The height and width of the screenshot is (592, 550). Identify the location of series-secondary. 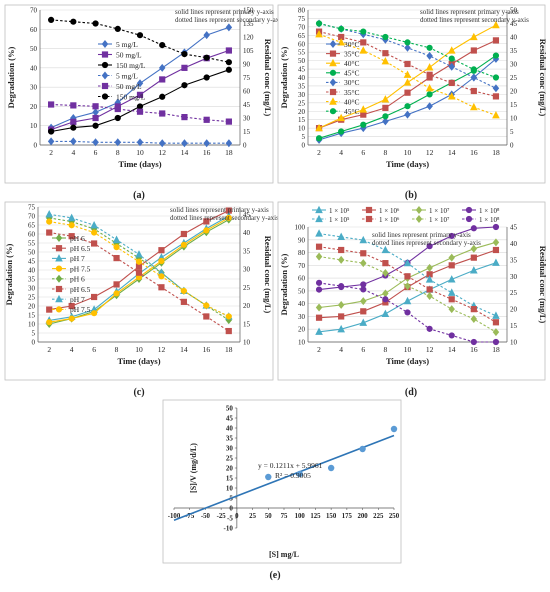
(407, 294).